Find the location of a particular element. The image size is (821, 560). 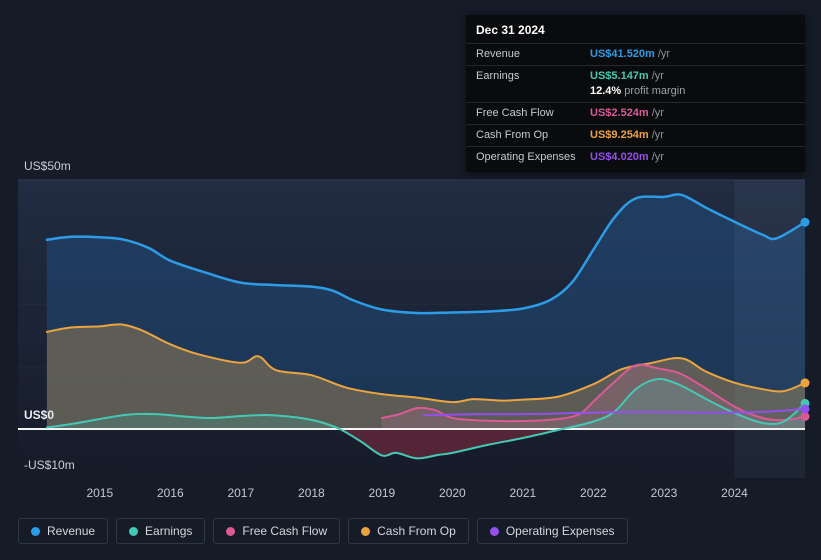

cash-from-op-value: US$9.254m is located at coordinates (619, 135).